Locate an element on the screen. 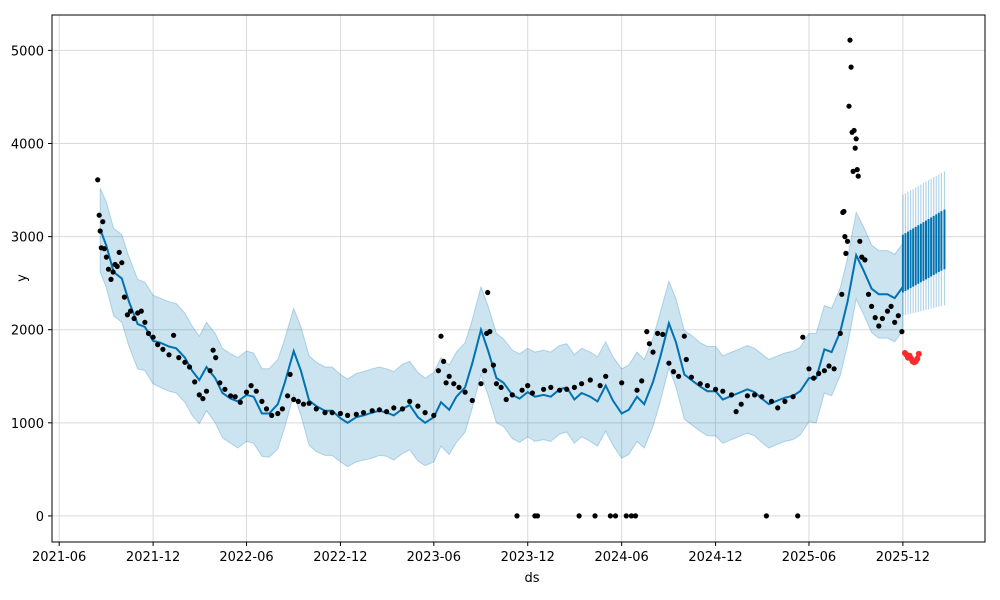  x-tick-label: 2023-12 is located at coordinates (528, 557).